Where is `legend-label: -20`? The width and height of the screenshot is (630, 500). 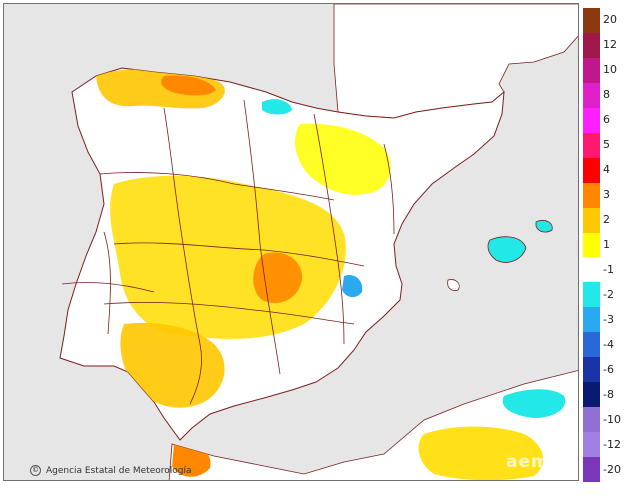
legend-label: -20 is located at coordinates (612, 469).